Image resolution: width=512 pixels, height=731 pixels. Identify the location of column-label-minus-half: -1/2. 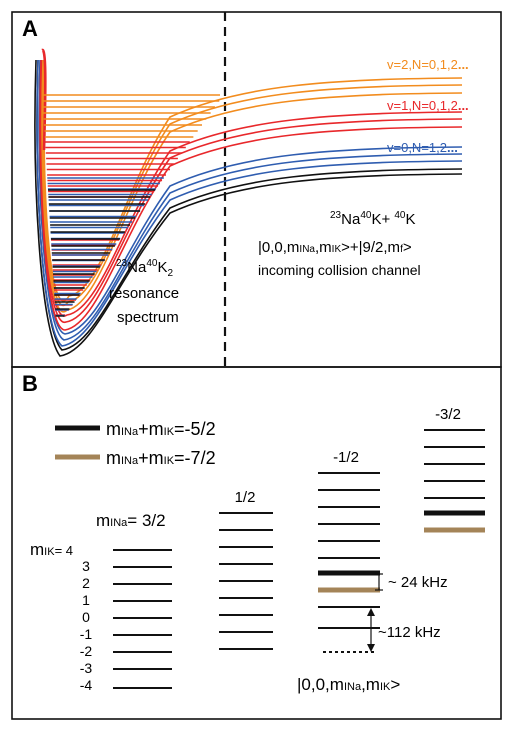
(346, 457).